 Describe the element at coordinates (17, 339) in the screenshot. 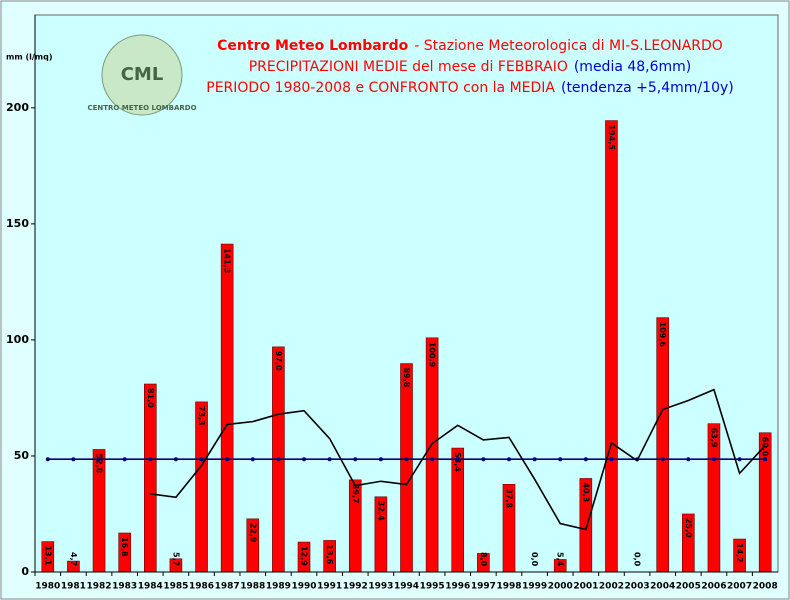

I see `y-tick-label: 100` at that location.